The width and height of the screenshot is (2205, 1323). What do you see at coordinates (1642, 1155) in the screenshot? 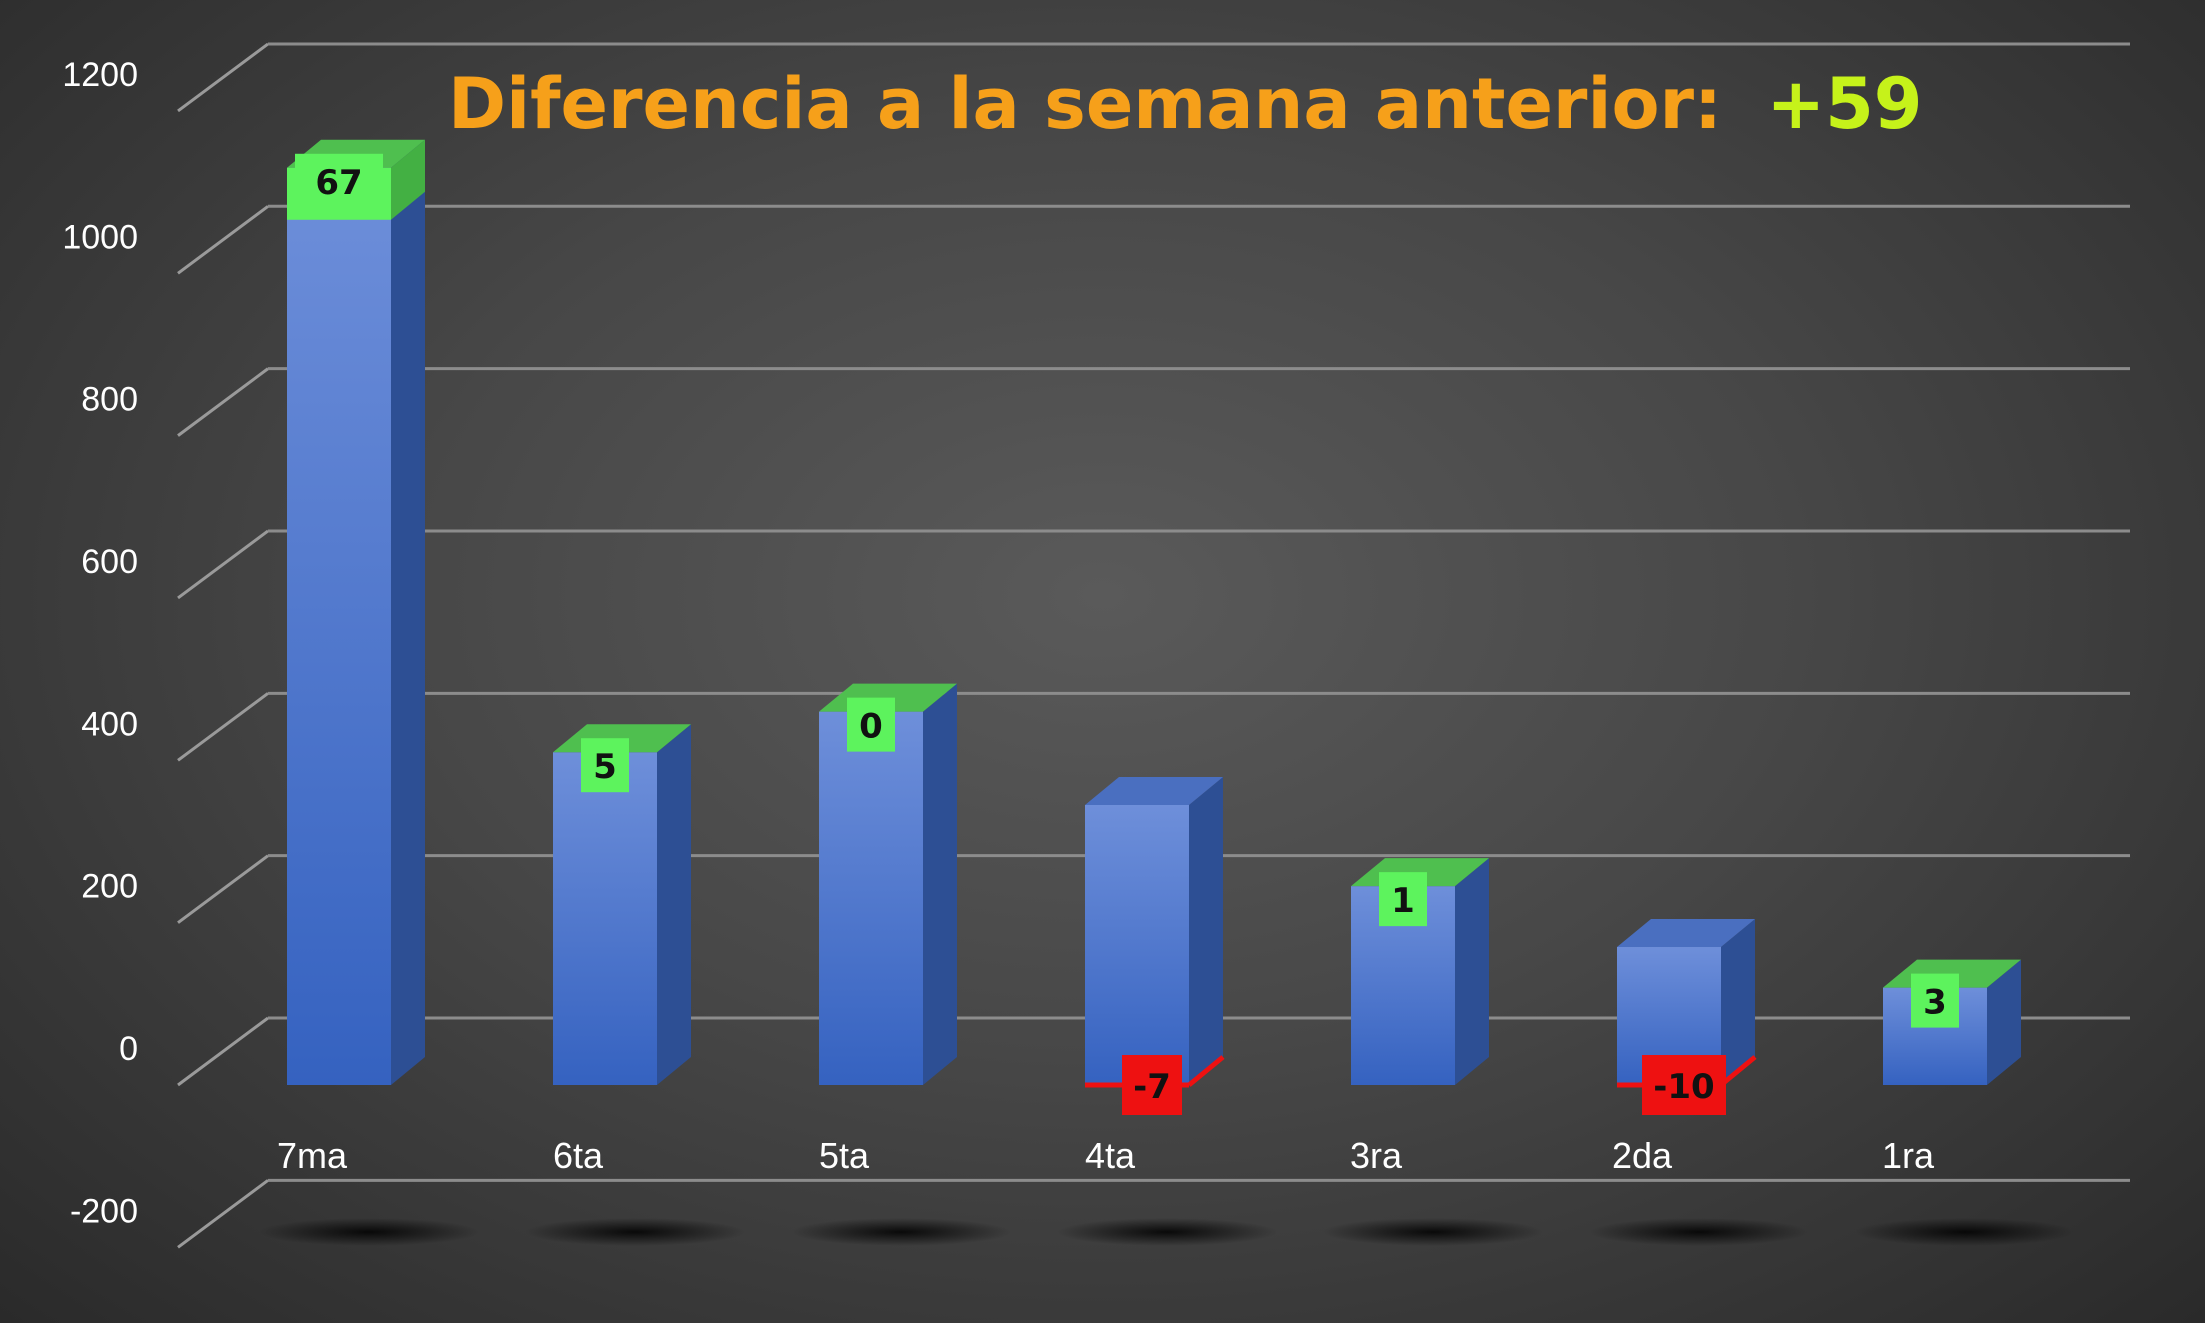
I see `x-tick-label: 2da` at bounding box center [1642, 1155].